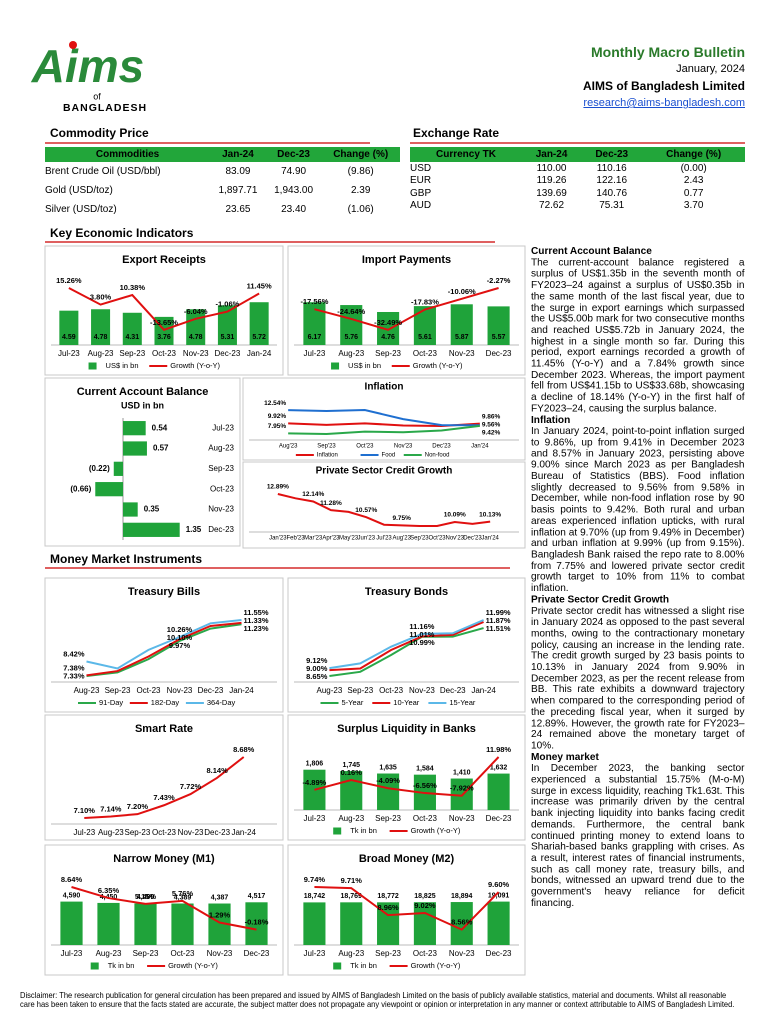  What do you see at coordinates (259, 337) in the screenshot?
I see `bar-label: 5.72` at bounding box center [259, 337].